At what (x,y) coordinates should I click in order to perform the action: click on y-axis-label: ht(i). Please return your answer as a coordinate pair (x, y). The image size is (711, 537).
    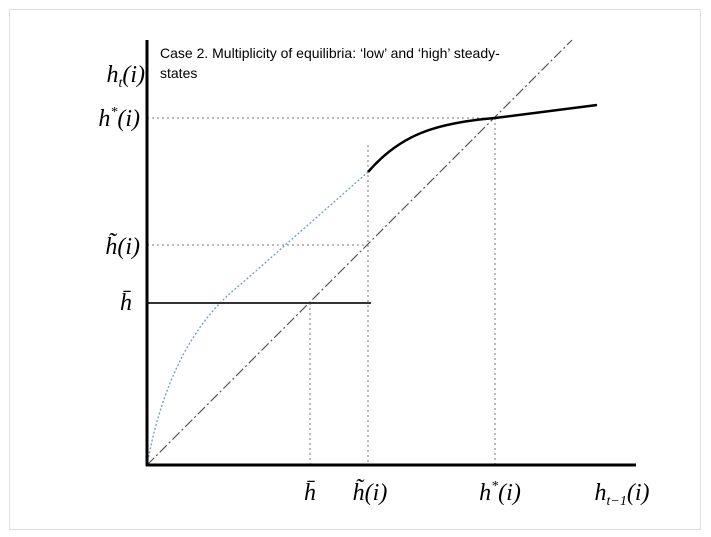
    Looking at the image, I should click on (125, 76).